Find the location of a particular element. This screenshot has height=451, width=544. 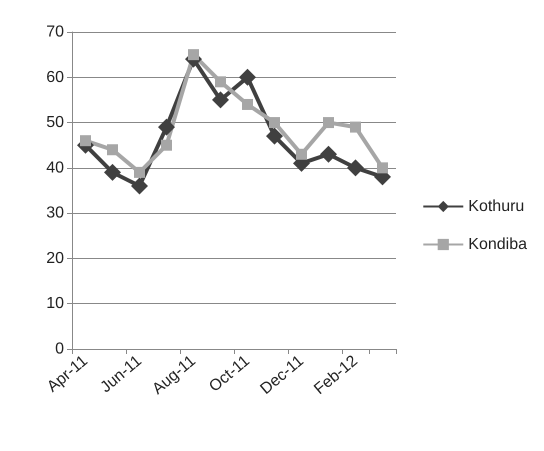

y-tick-label: 70 is located at coordinates (55, 32).